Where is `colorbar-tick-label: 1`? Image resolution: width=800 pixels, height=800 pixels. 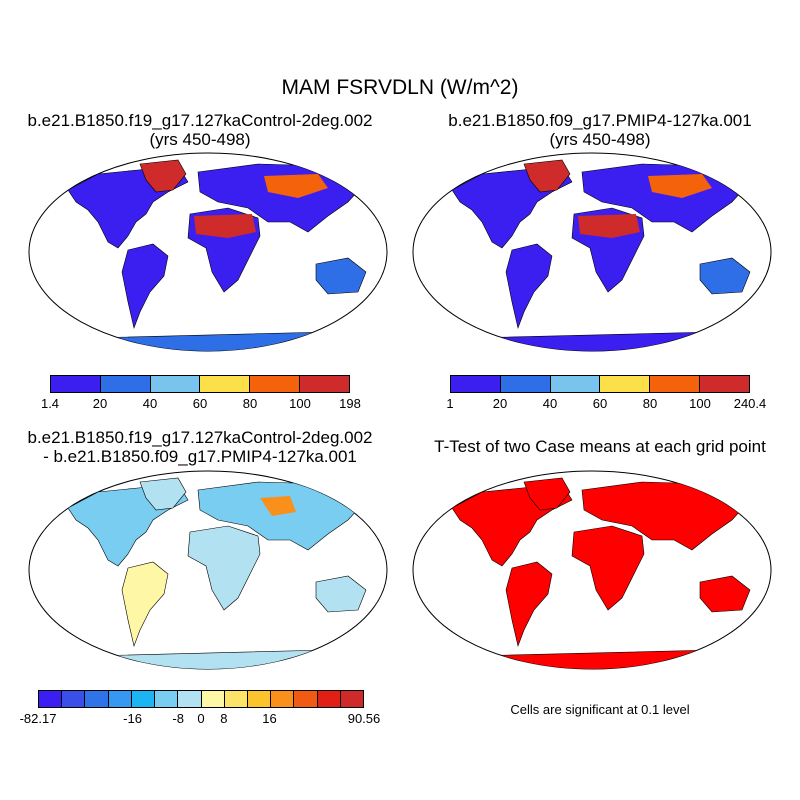 colorbar-tick-label: 1 is located at coordinates (450, 403).